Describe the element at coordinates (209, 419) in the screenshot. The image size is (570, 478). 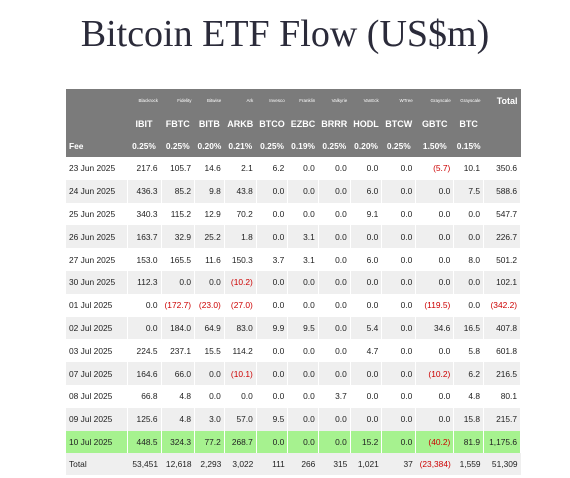
I see `flow-cell: 3.0` at that location.